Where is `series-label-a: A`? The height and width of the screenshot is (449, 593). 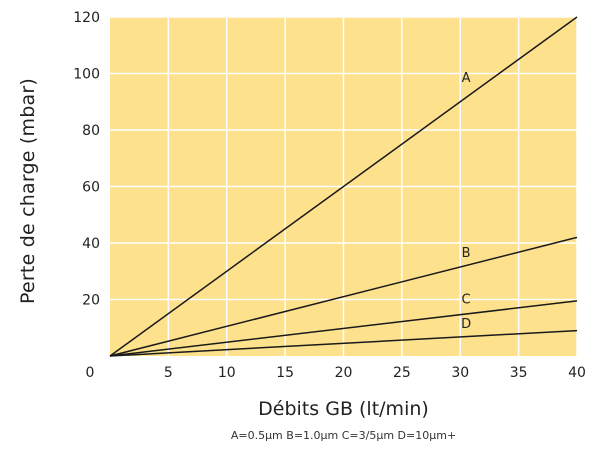
series-label-a: A is located at coordinates (466, 78).